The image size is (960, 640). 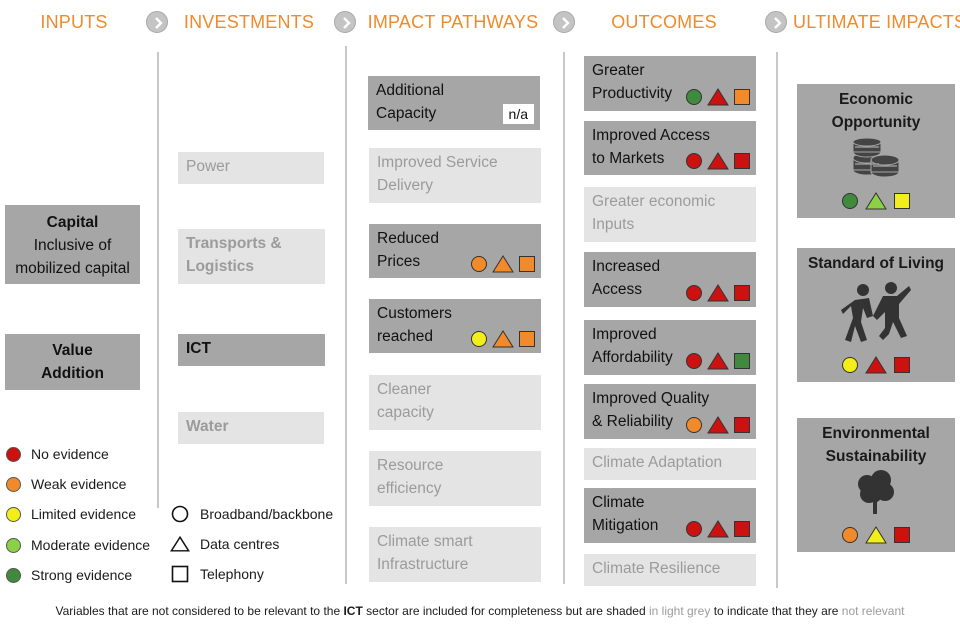 I want to click on outcome-increased-access-label: Increased Access, so click(x=626, y=278).